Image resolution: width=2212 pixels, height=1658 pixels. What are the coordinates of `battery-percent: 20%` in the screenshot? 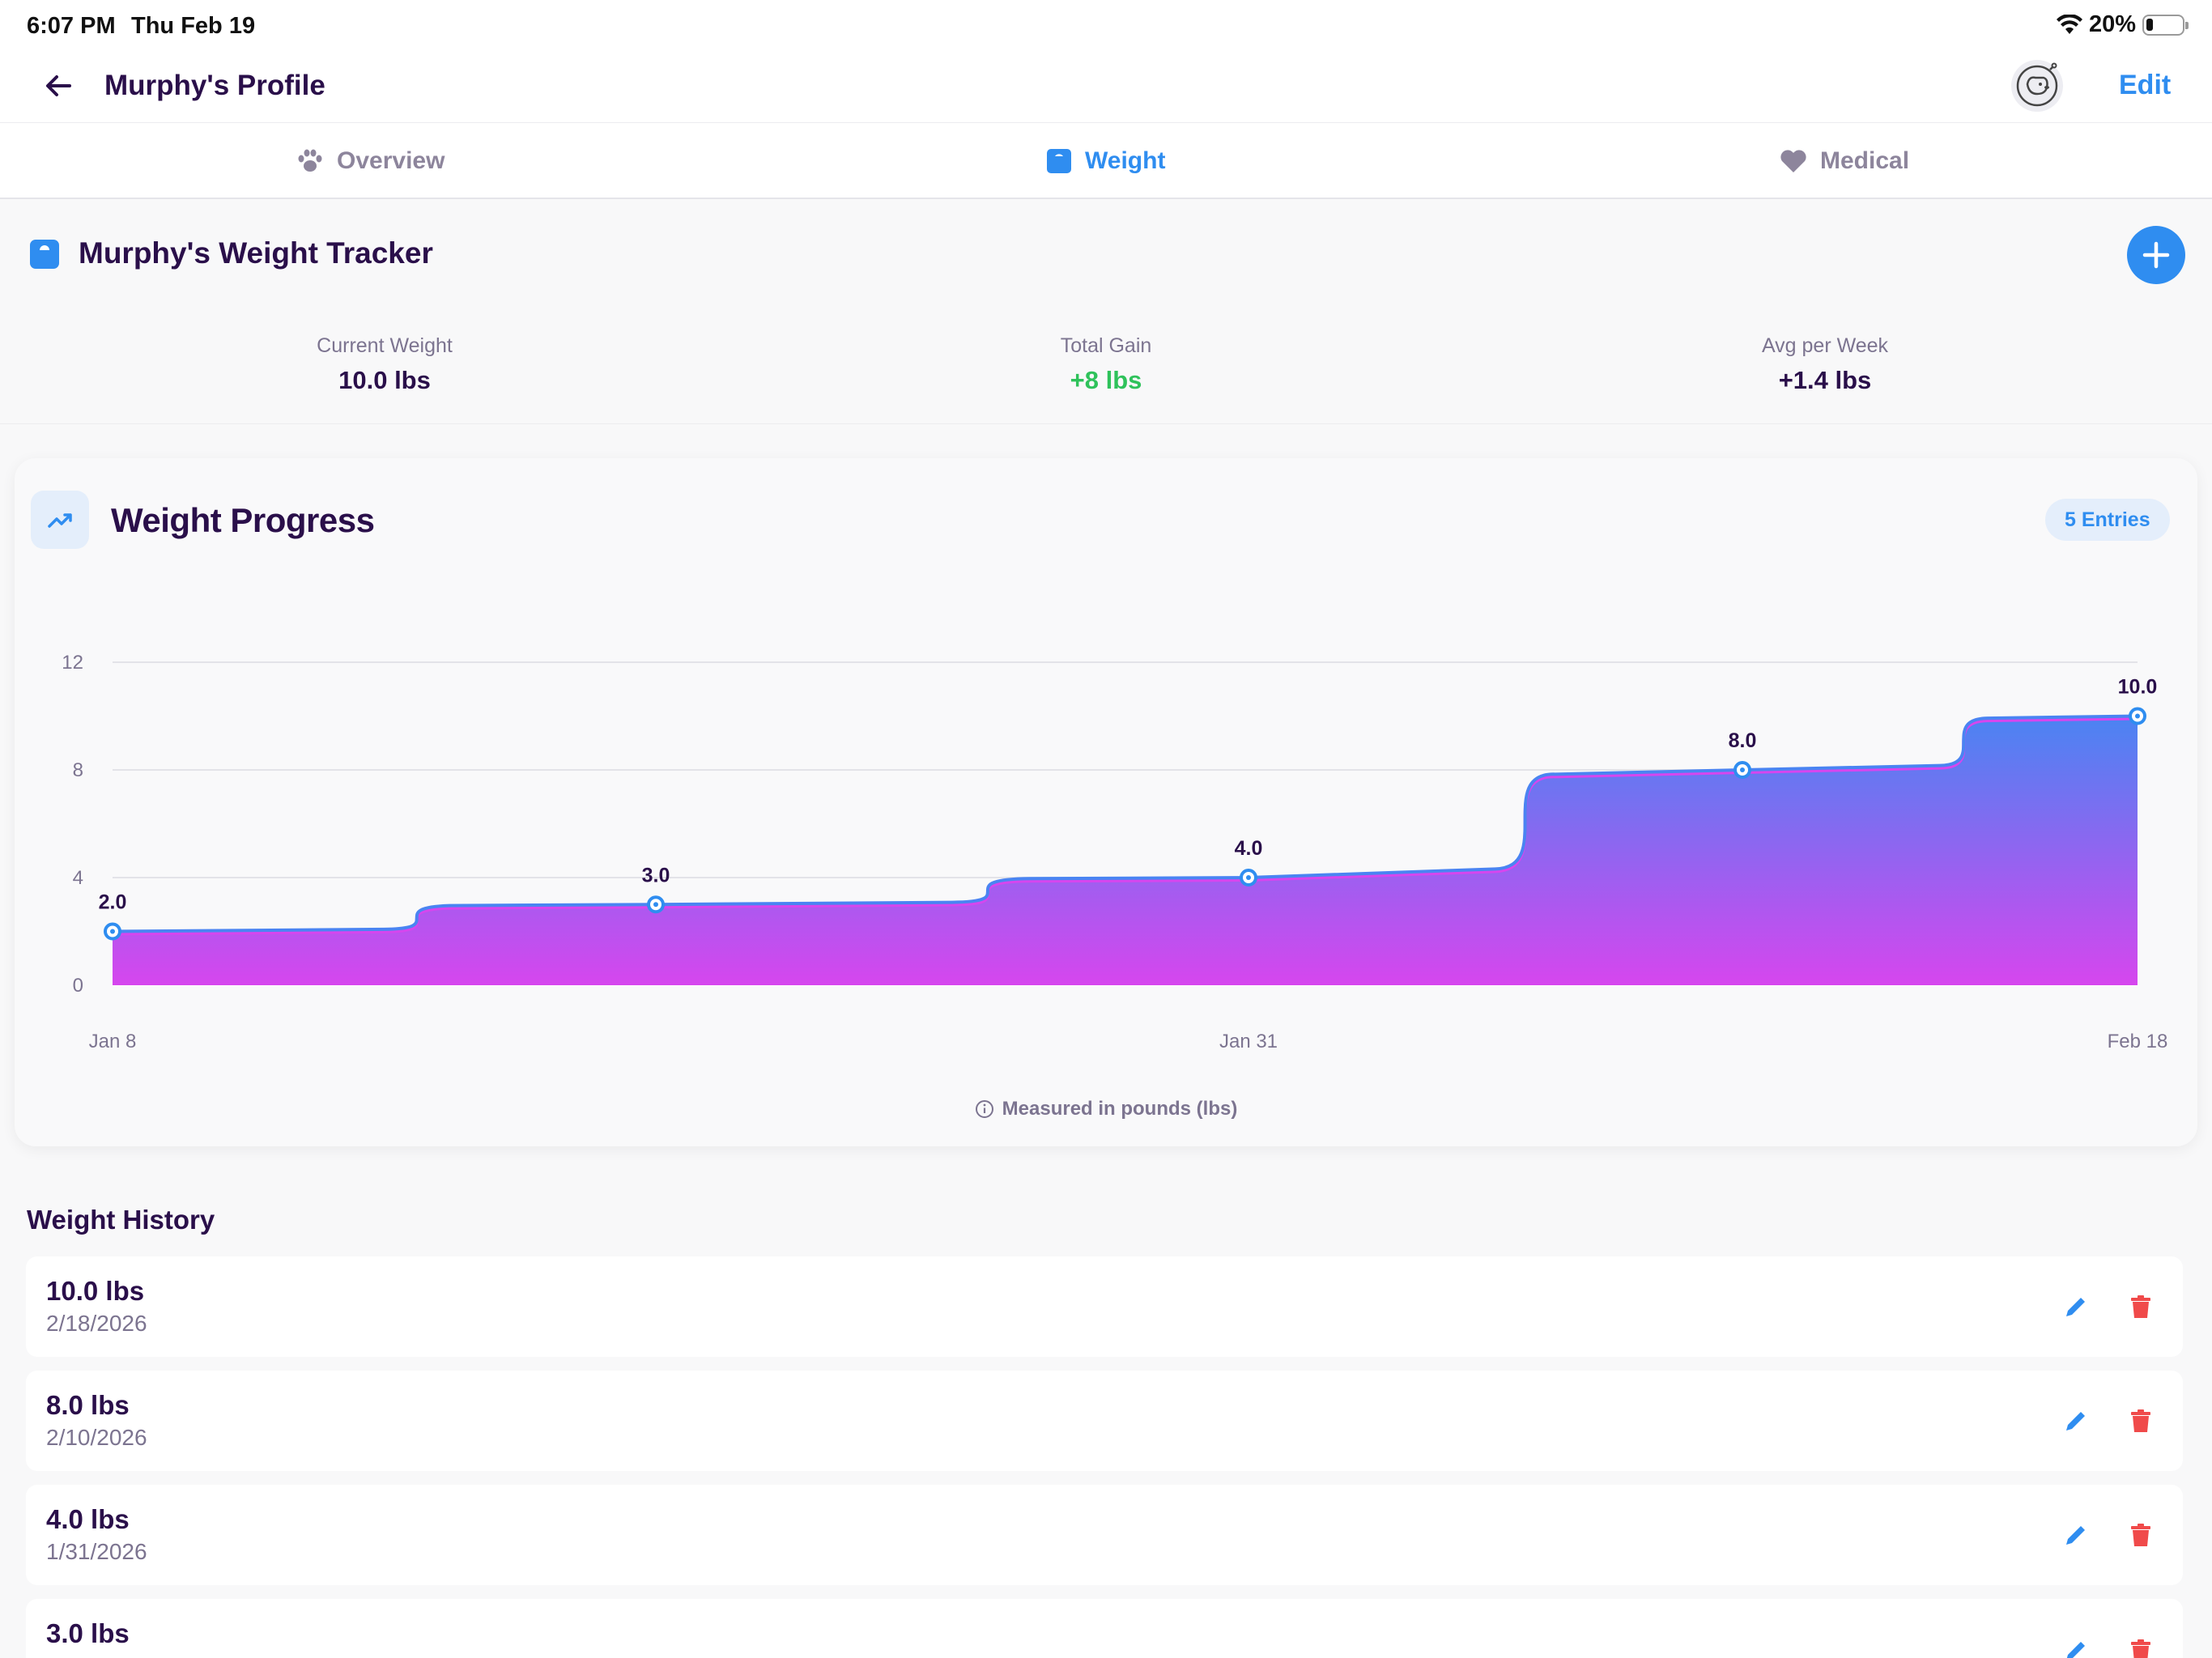 It's located at (2112, 24).